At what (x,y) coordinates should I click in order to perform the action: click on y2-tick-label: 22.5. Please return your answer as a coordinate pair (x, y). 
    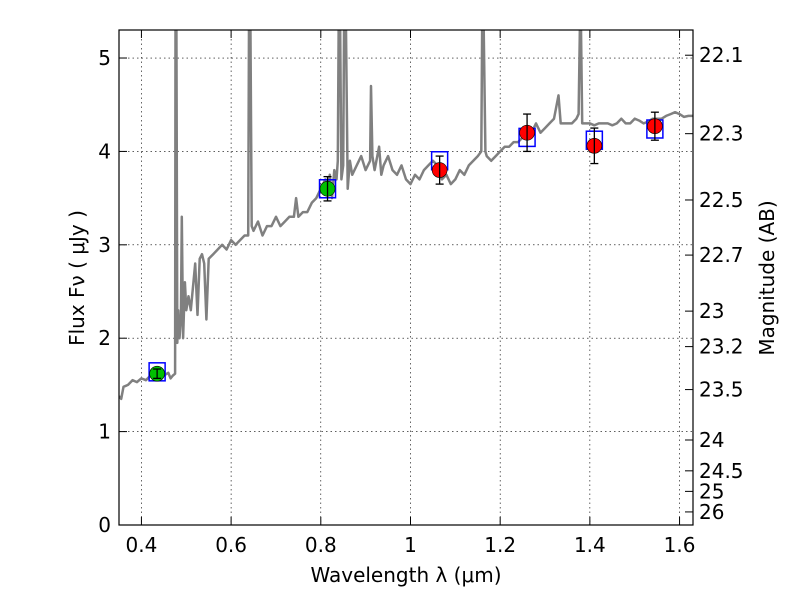
    Looking at the image, I should click on (721, 200).